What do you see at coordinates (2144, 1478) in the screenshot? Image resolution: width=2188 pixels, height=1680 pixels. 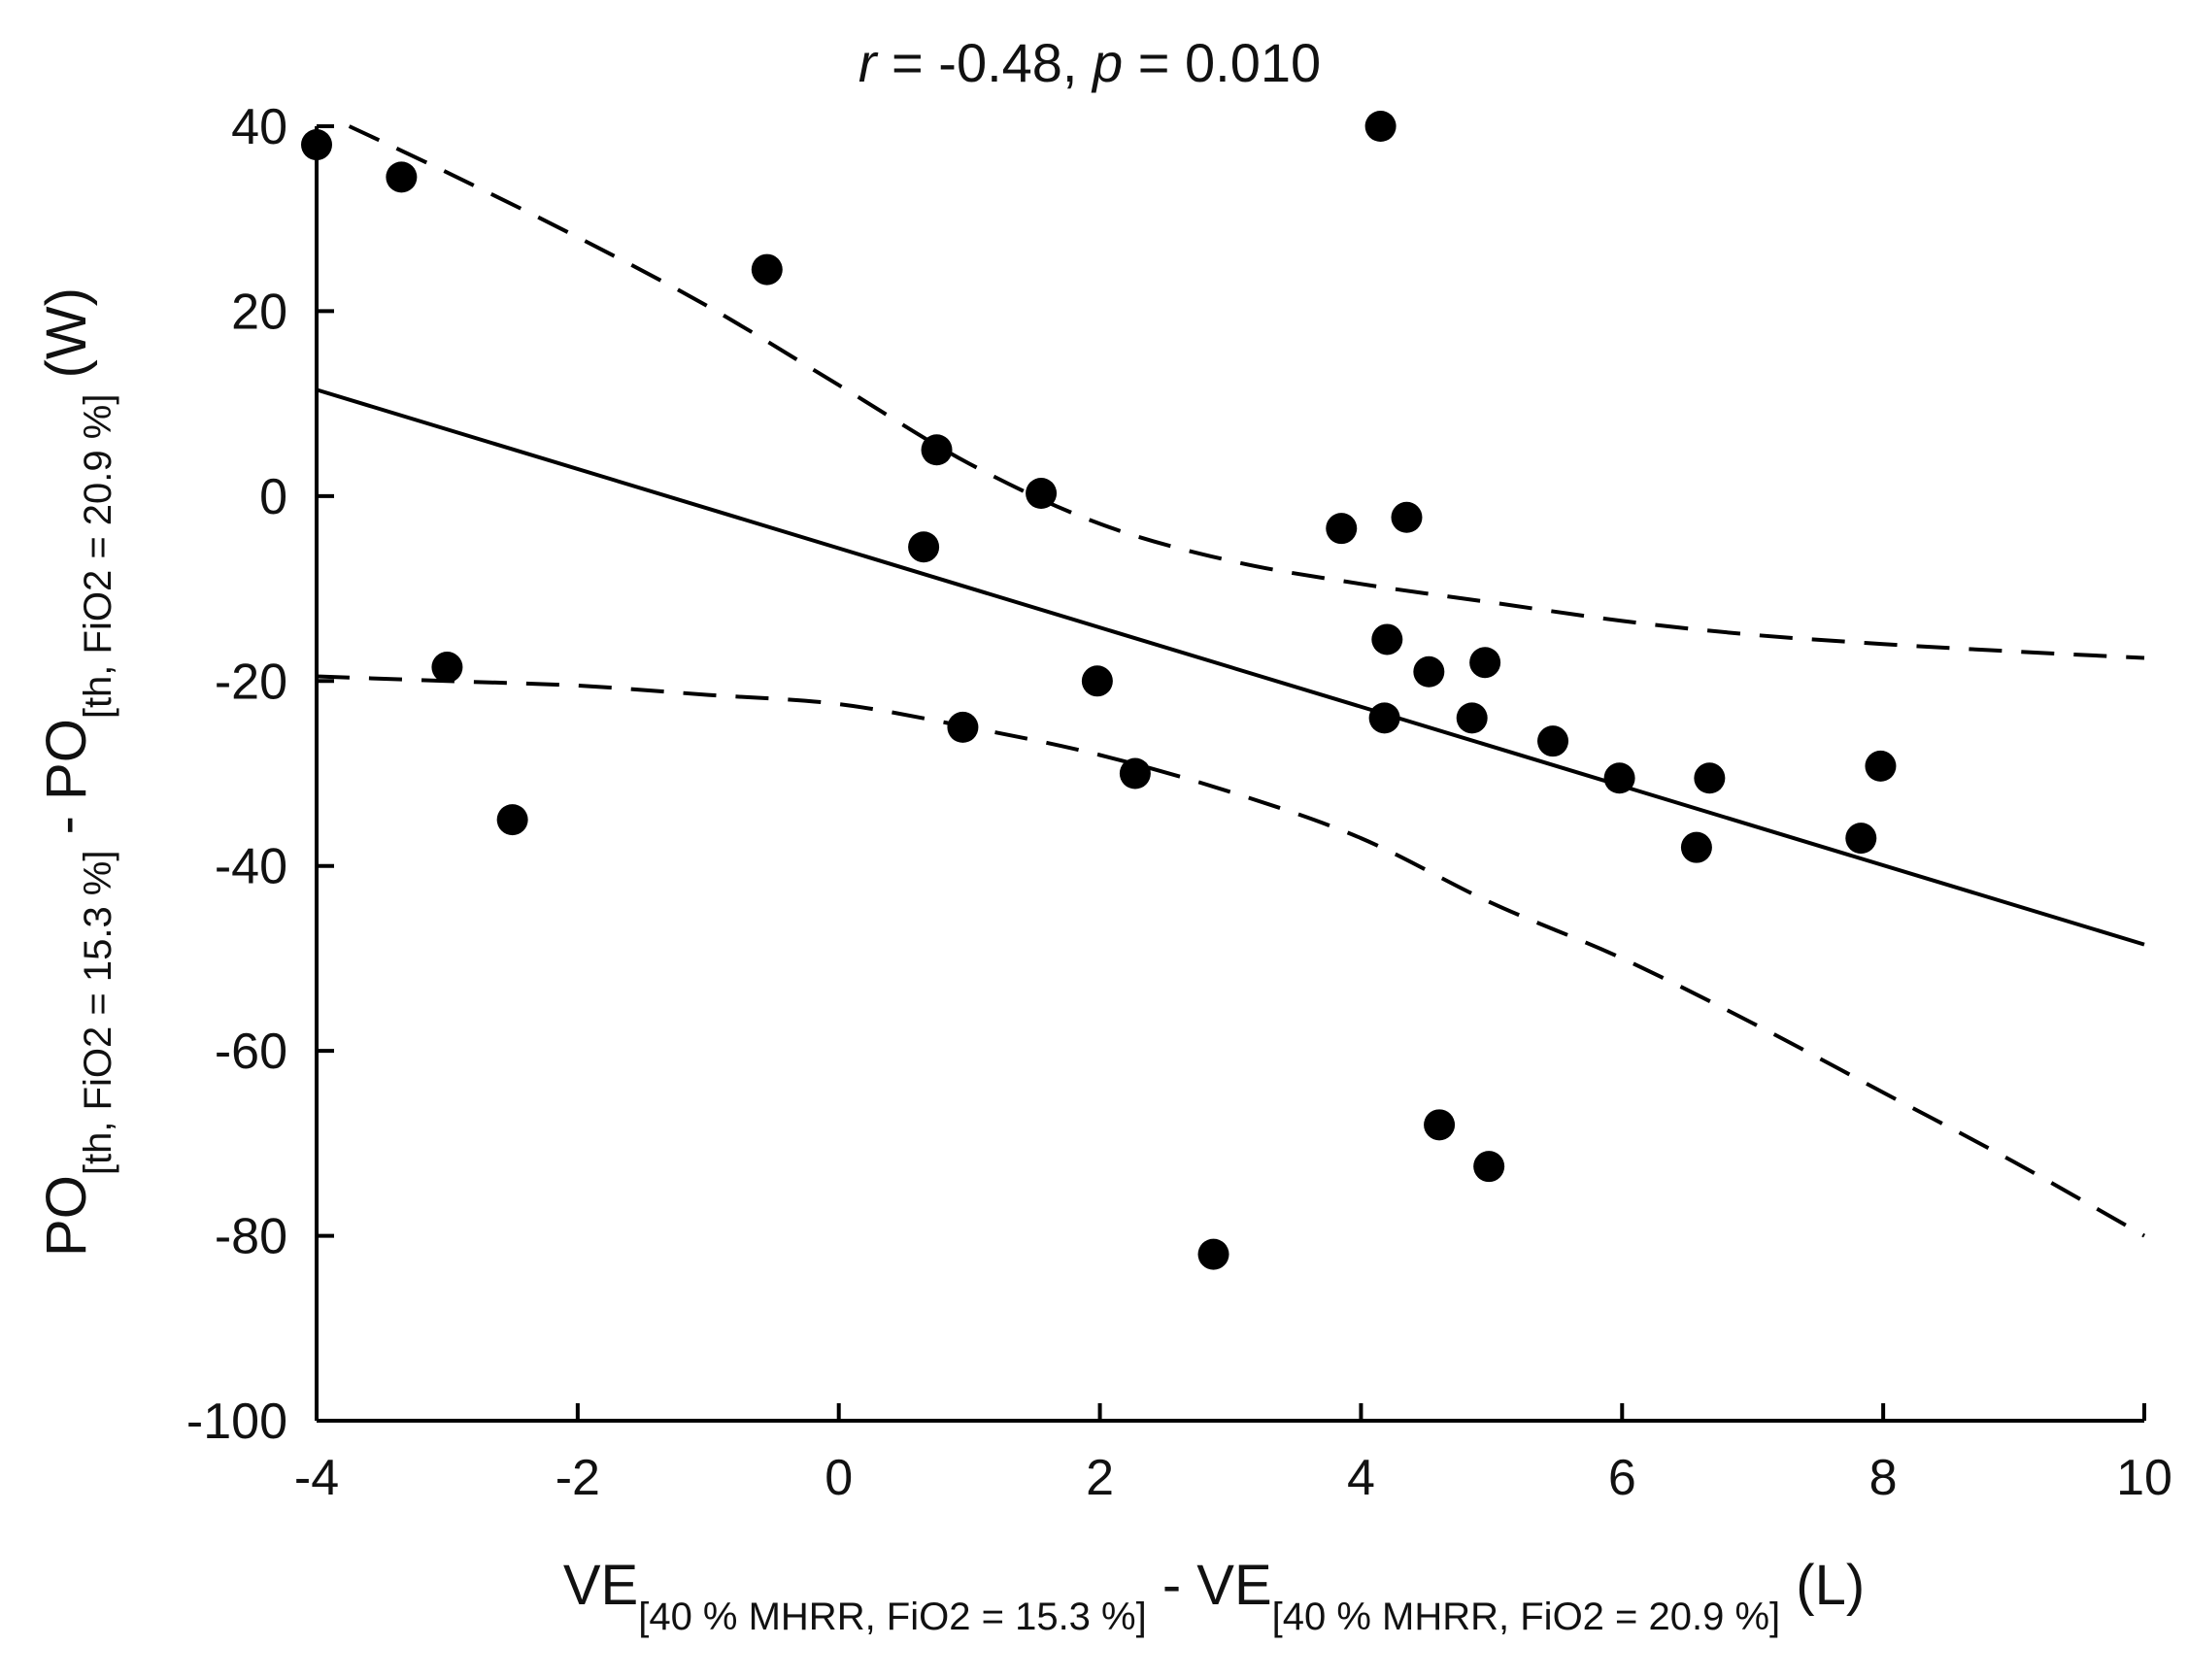 I see `x-tick-label: 10` at bounding box center [2144, 1478].